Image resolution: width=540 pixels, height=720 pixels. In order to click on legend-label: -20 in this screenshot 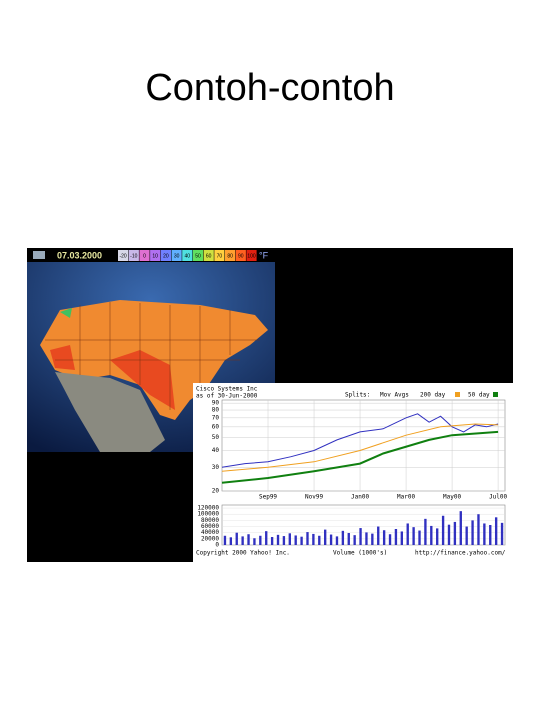, I will do `click(122, 256)`.